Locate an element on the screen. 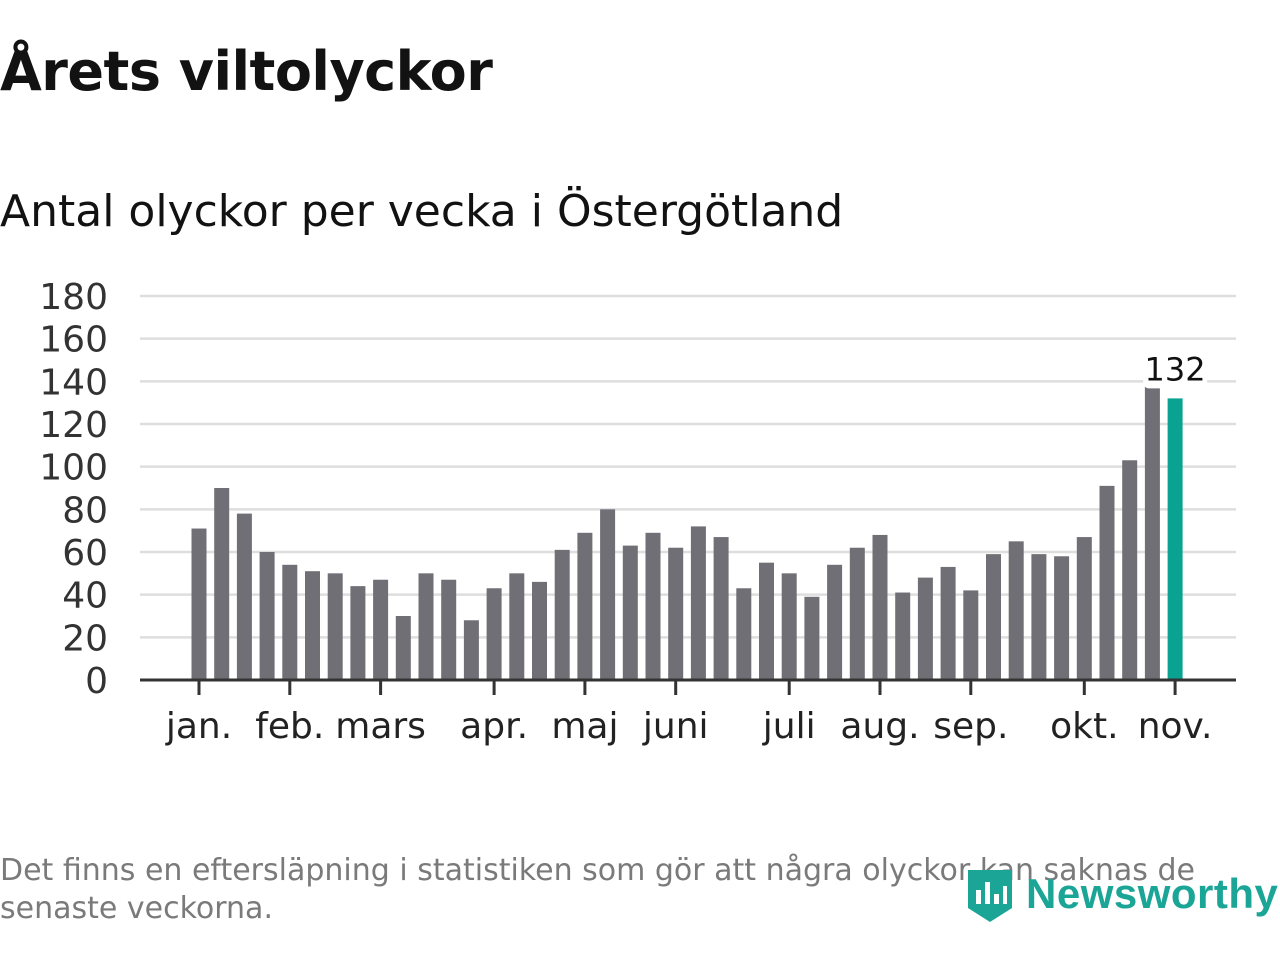 The width and height of the screenshot is (1280, 960). x-tick-label: mars is located at coordinates (380, 726).